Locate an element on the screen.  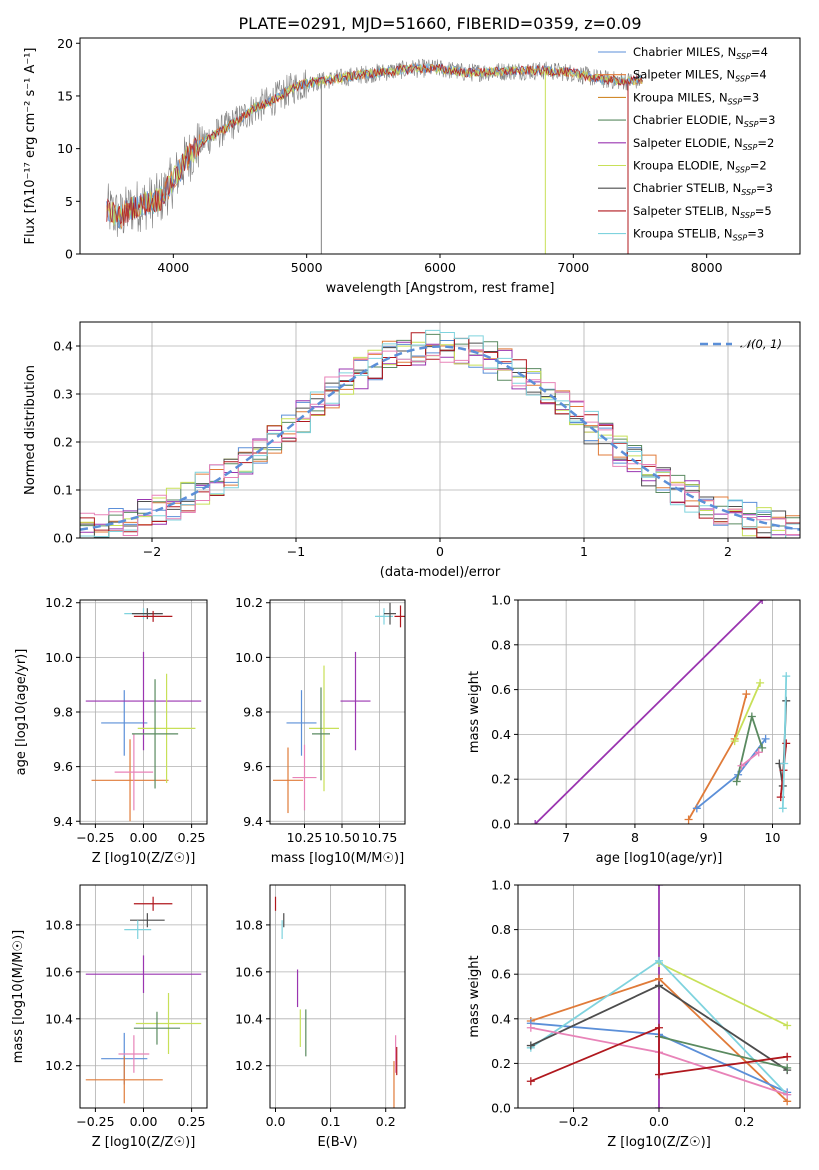
y-tick-label: 9.4 is located at coordinates (253, 821).